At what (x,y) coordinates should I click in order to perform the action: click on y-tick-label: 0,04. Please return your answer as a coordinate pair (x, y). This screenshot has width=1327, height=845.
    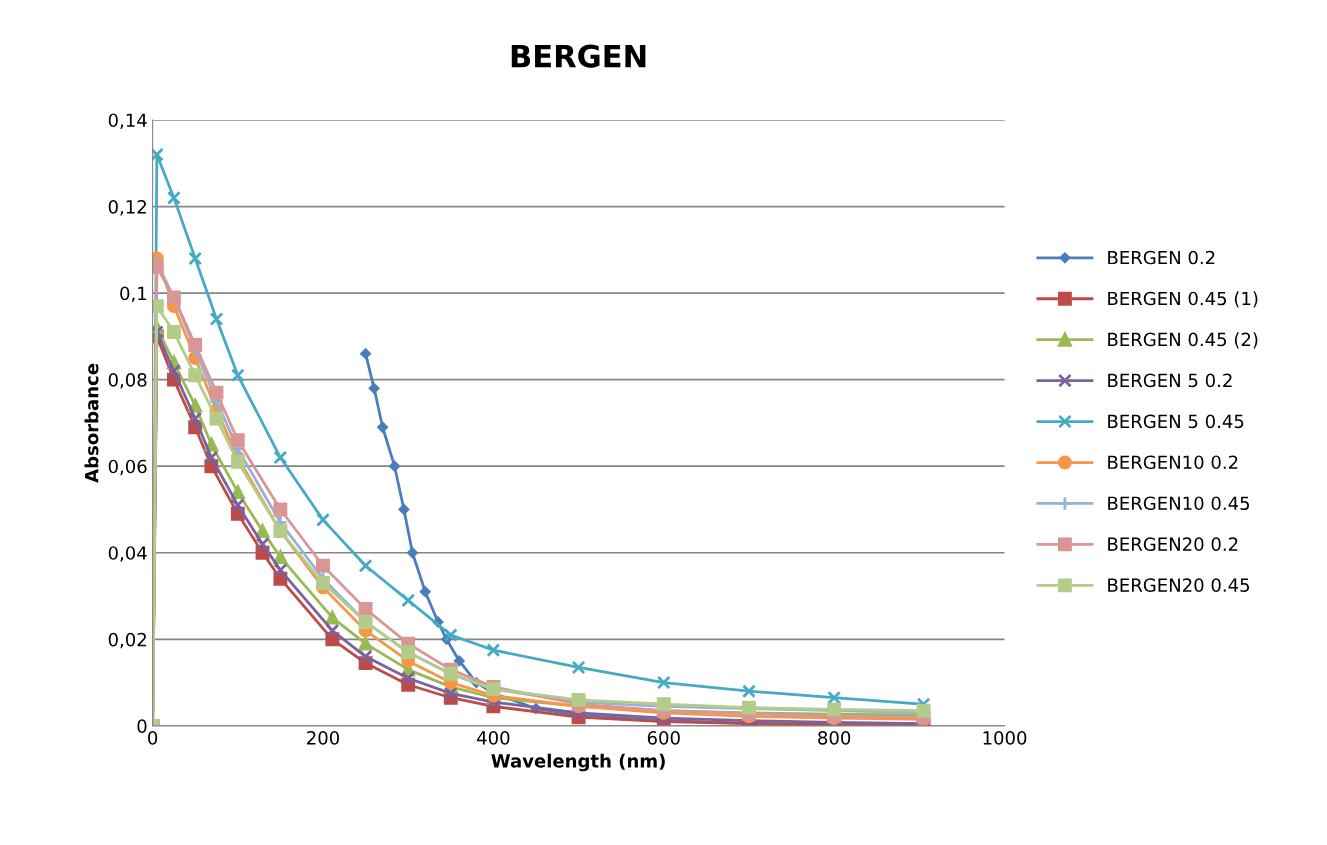
    Looking at the image, I should click on (127, 554).